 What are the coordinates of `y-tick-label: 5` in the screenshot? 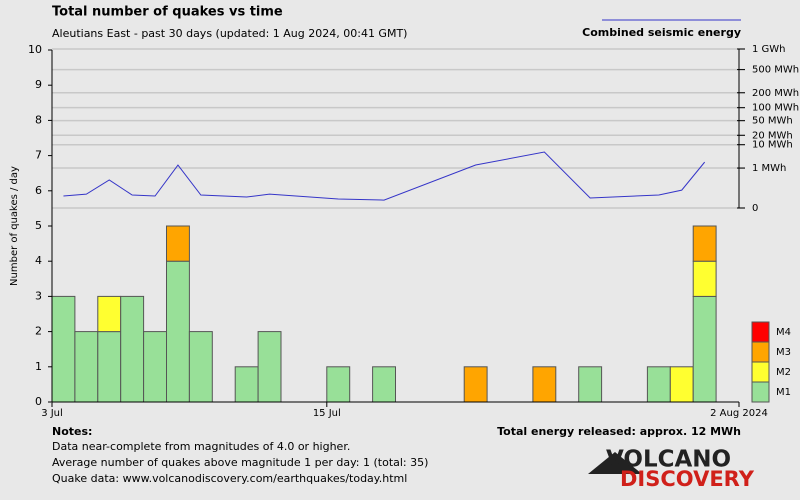 It's located at (38, 225).